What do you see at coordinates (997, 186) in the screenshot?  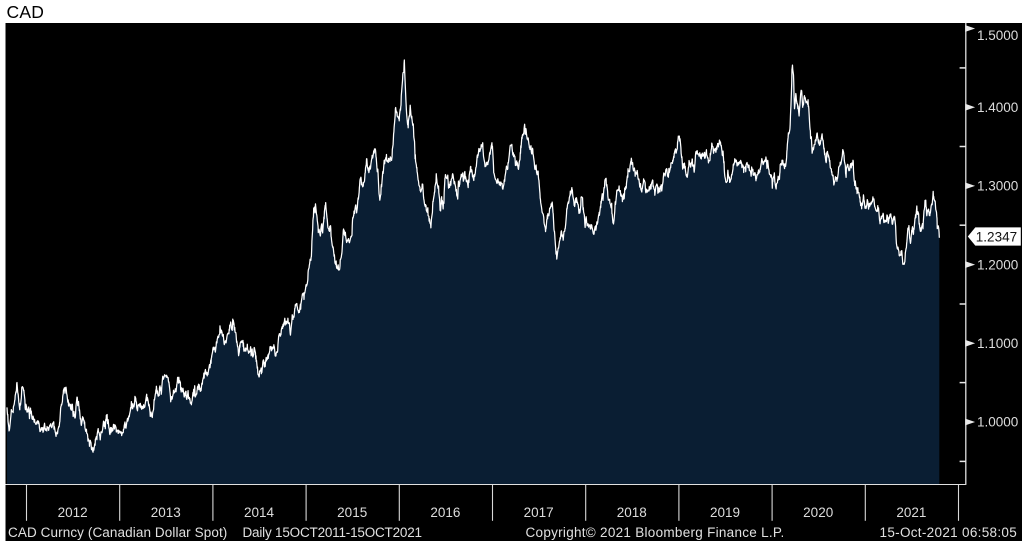 I see `svg-text: 1.3000` at bounding box center [997, 186].